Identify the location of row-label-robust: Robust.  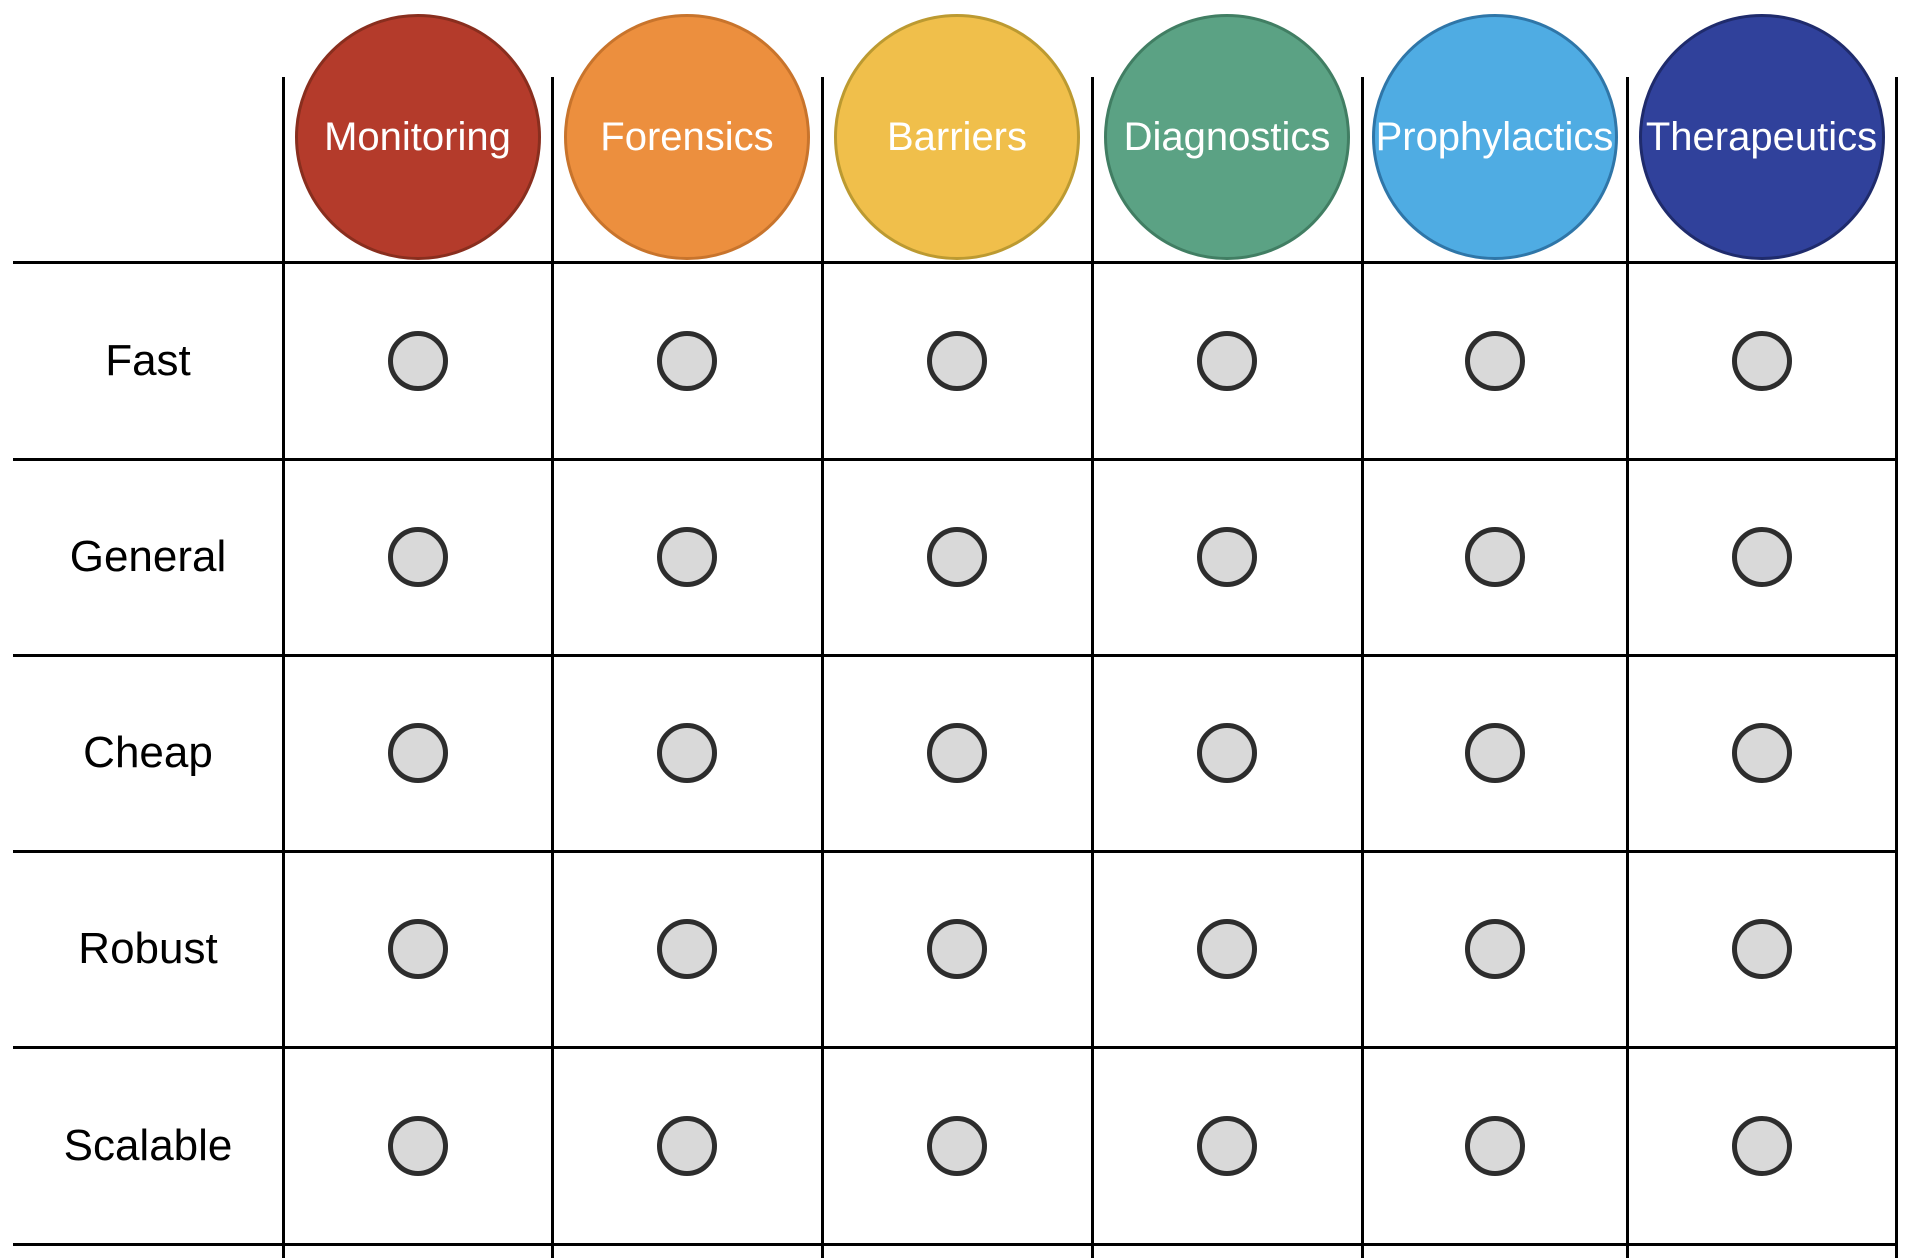
(148, 948).